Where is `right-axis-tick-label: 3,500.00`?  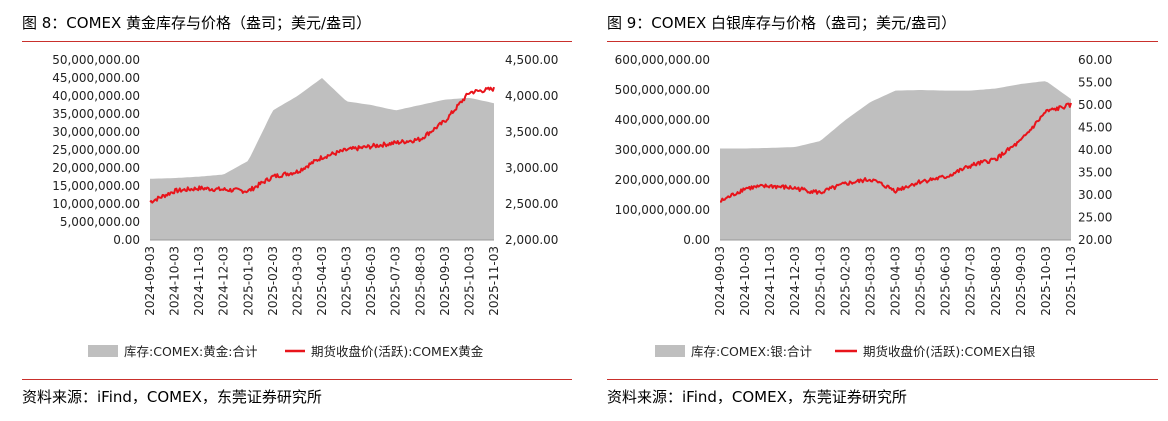
right-axis-tick-label: 3,500.00 is located at coordinates (531, 132).